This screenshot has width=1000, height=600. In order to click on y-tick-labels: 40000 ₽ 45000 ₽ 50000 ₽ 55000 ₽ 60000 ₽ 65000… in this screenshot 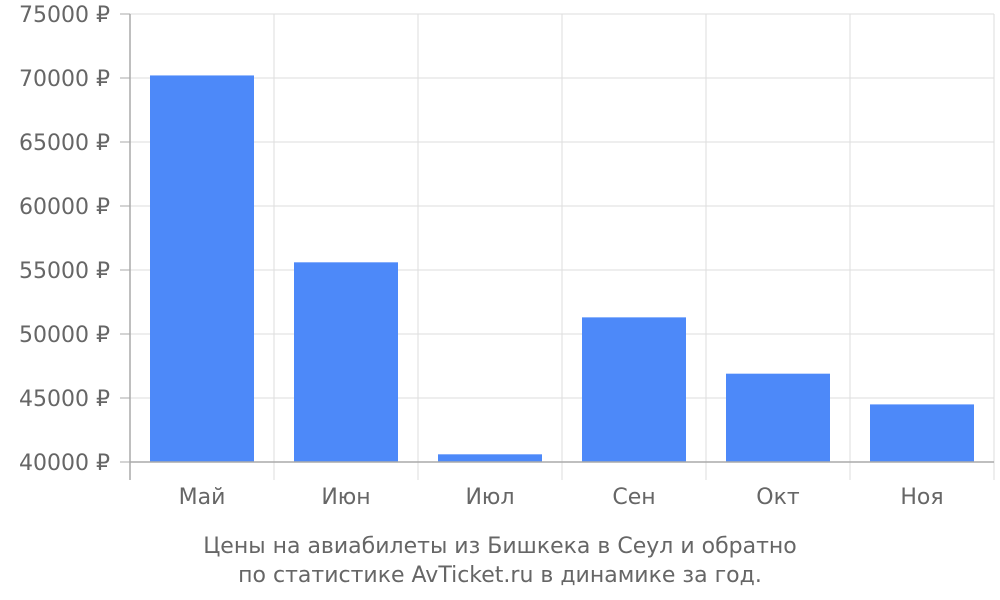, I will do `click(64, 239)`.